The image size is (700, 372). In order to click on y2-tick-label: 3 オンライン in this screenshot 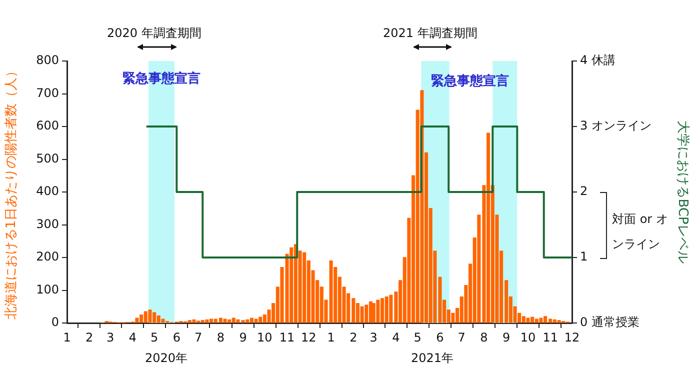, I will do `click(616, 125)`.